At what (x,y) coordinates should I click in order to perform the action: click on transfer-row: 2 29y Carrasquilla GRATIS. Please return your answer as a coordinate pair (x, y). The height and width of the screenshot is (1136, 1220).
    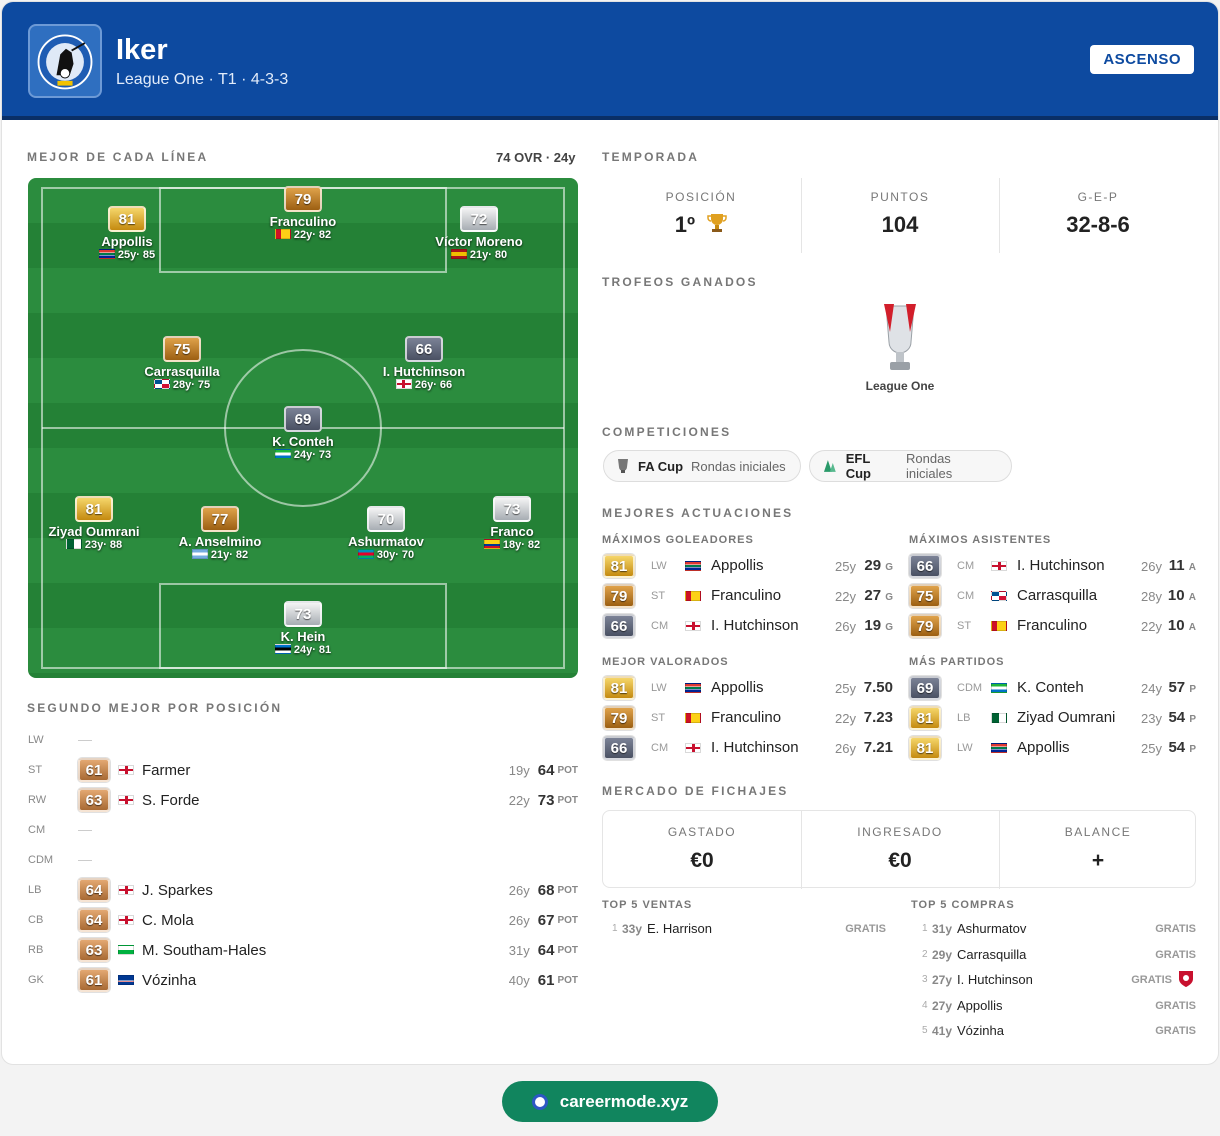
    Looking at the image, I should click on (1054, 957).